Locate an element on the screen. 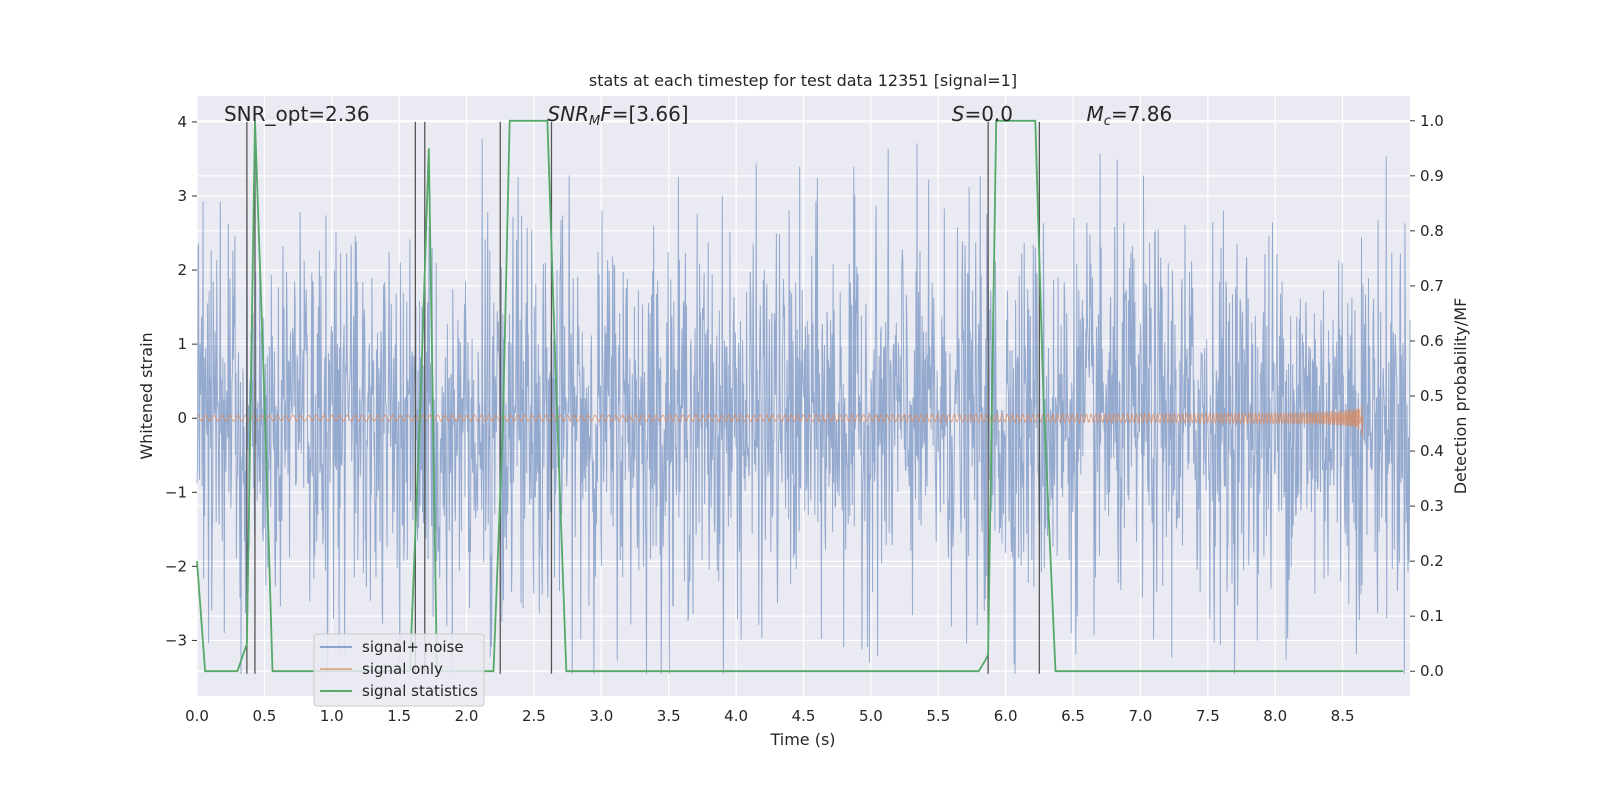 This screenshot has height=800, width=1600. y-tick-label-left: 1 is located at coordinates (182, 344).